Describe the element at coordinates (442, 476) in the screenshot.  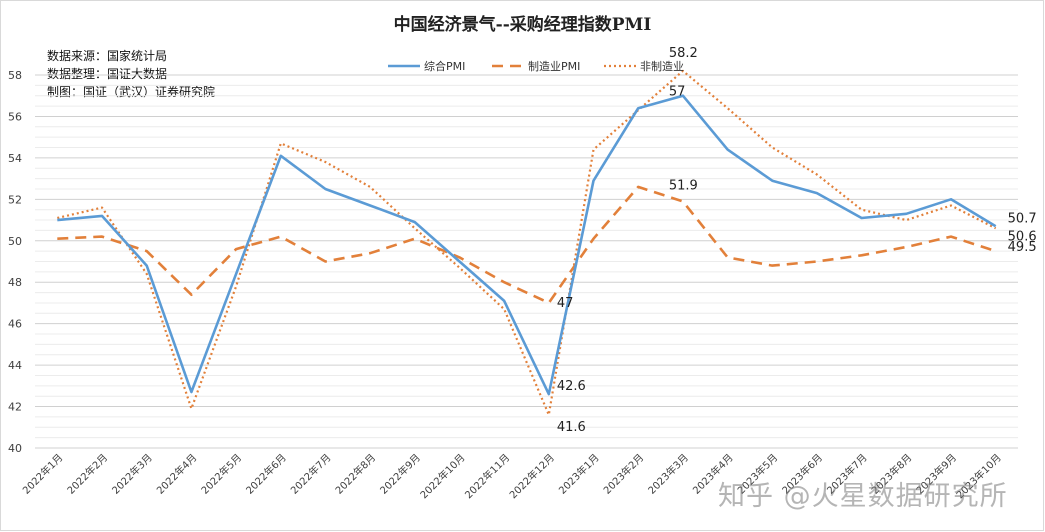
I see `x-tick-label: 2022年10月` at that location.